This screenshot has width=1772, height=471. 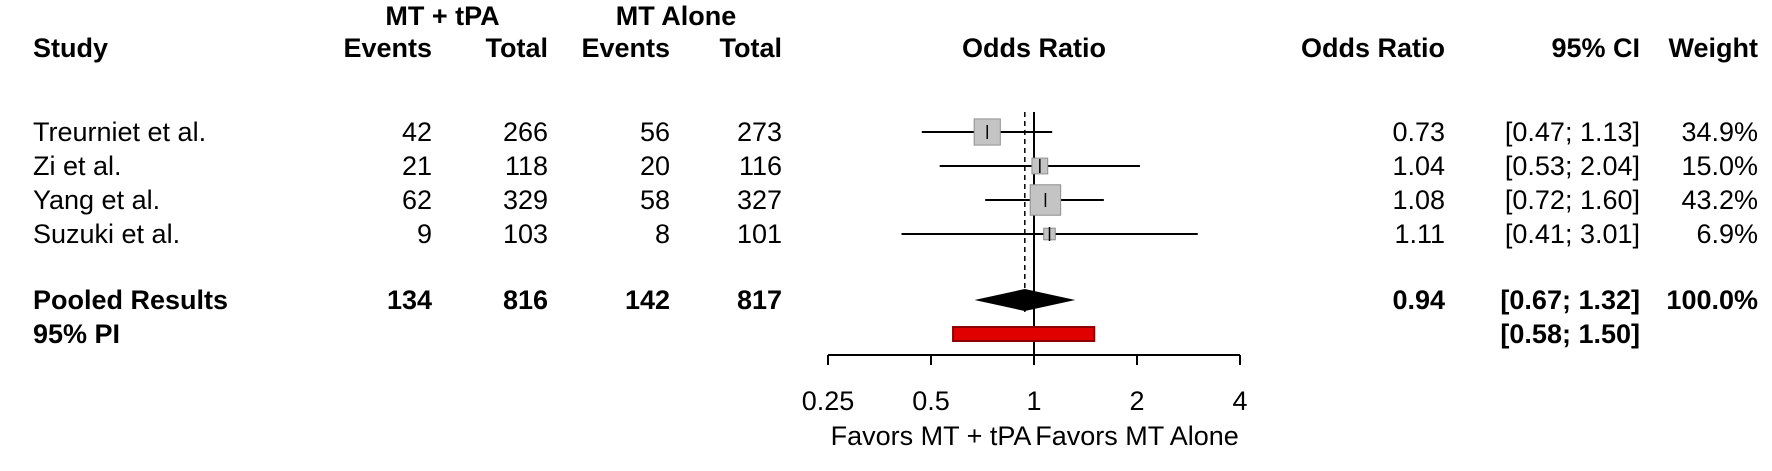 I want to click on pooled-events-mt-alone: 142, so click(x=647, y=300).